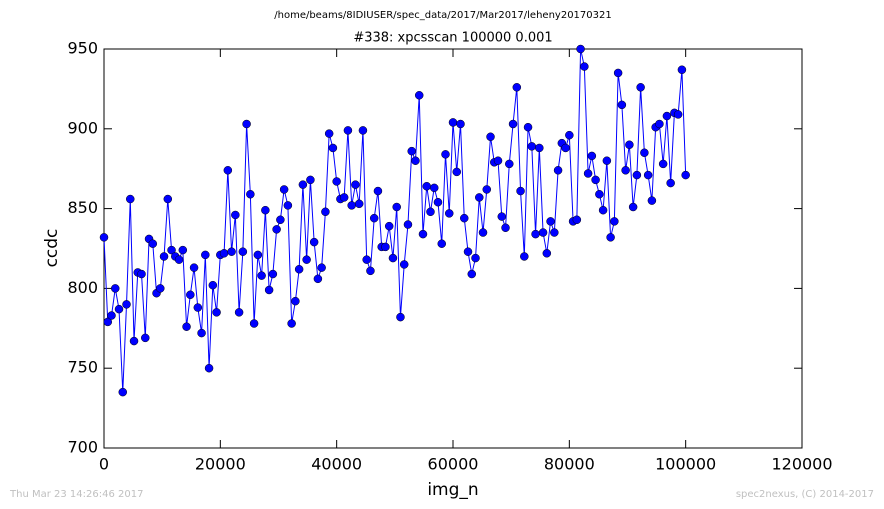 The image size is (884, 509). What do you see at coordinates (452, 38) in the screenshot?
I see `chart-subtitle: #338: xpcsscan 100000 0.001` at bounding box center [452, 38].